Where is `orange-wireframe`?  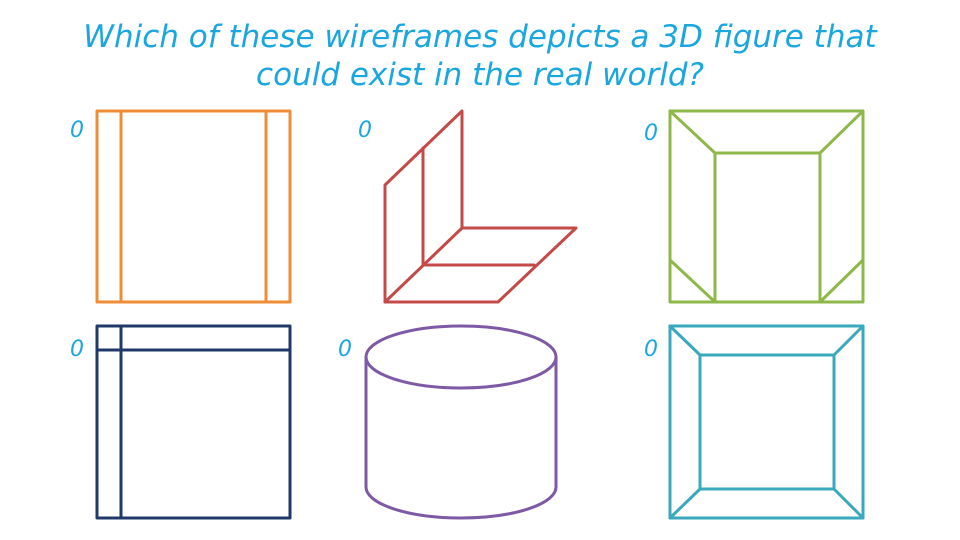 orange-wireframe is located at coordinates (193, 206).